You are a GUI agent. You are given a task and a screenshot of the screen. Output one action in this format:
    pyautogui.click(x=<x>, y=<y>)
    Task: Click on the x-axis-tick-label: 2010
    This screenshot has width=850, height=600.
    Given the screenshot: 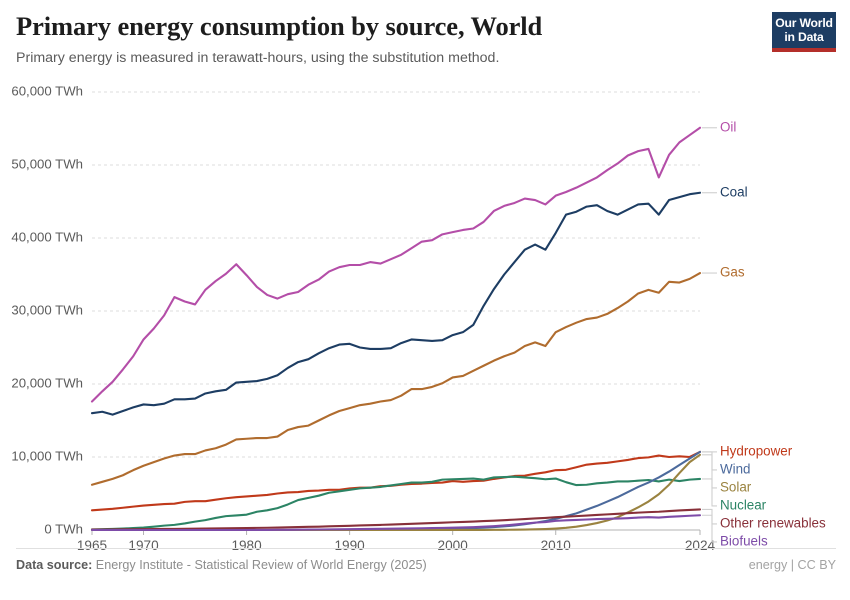 What is the action you would take?
    pyautogui.click(x=556, y=545)
    